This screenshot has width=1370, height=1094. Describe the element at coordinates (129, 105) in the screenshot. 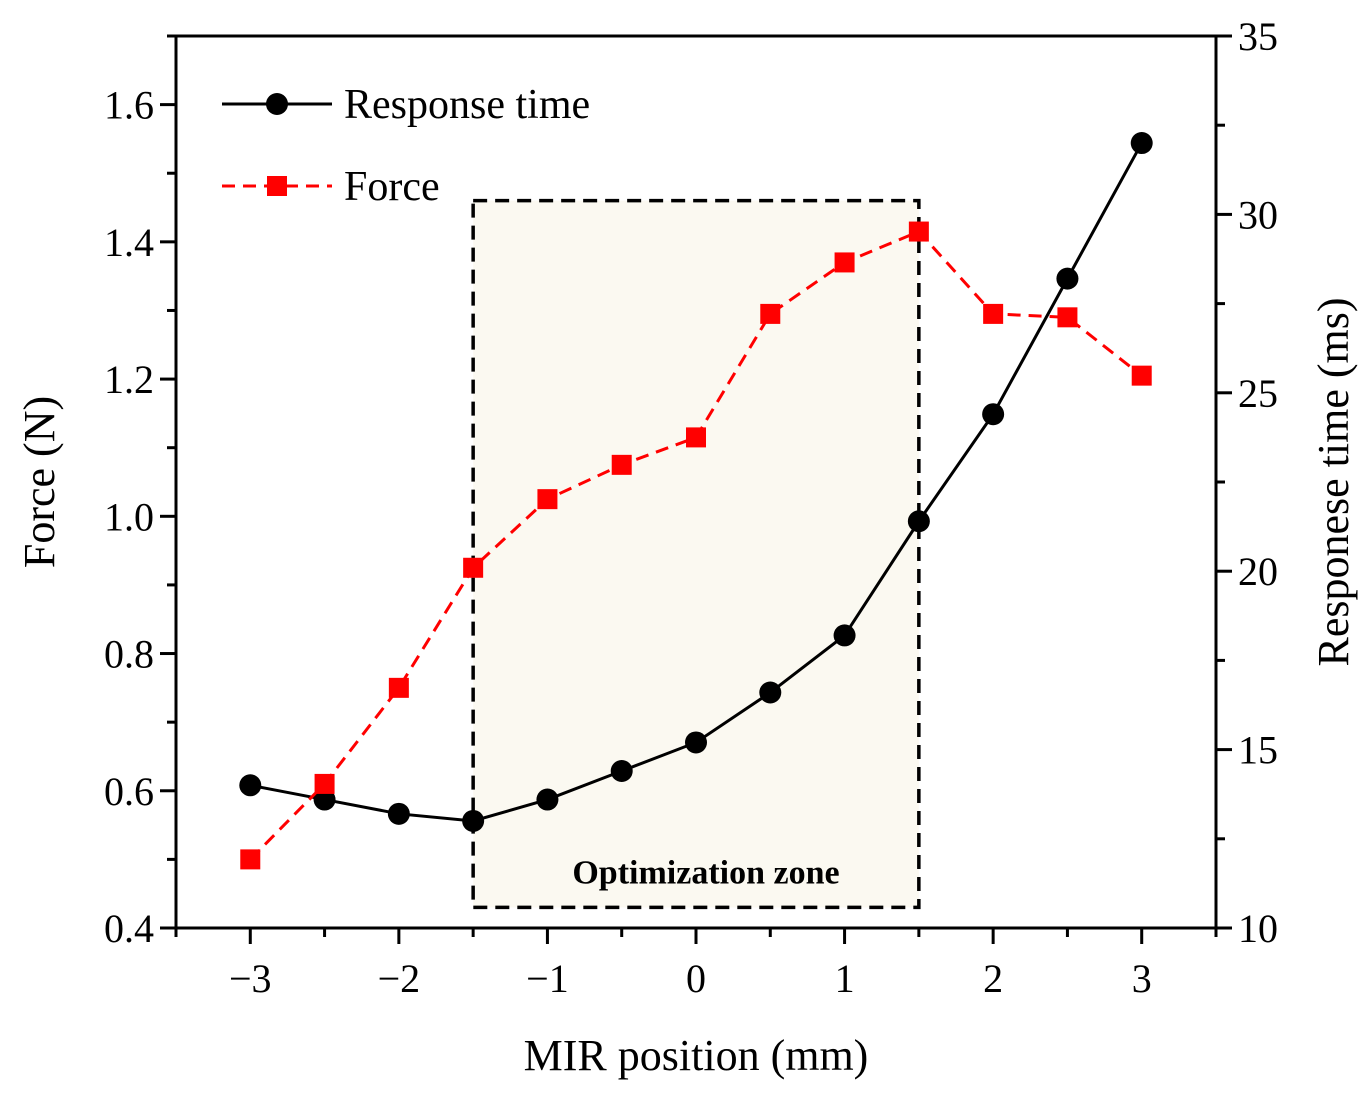

I see `y-left-tick-label: 1.6` at that location.